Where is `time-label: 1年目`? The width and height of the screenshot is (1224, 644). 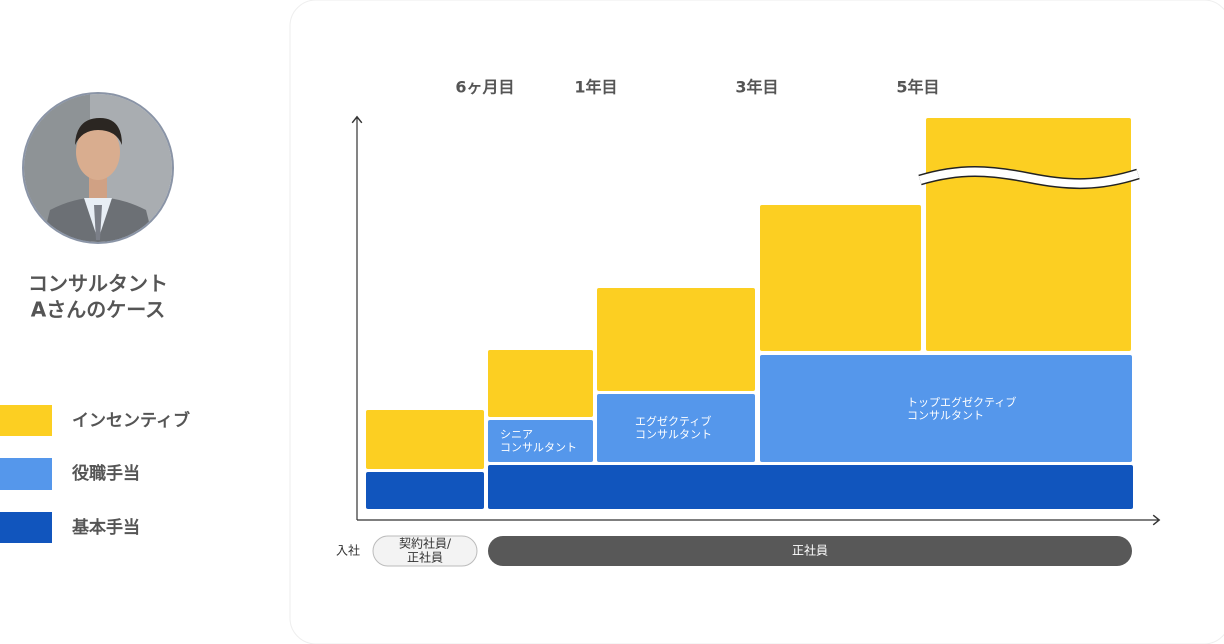
time-label: 1年目 is located at coordinates (595, 87).